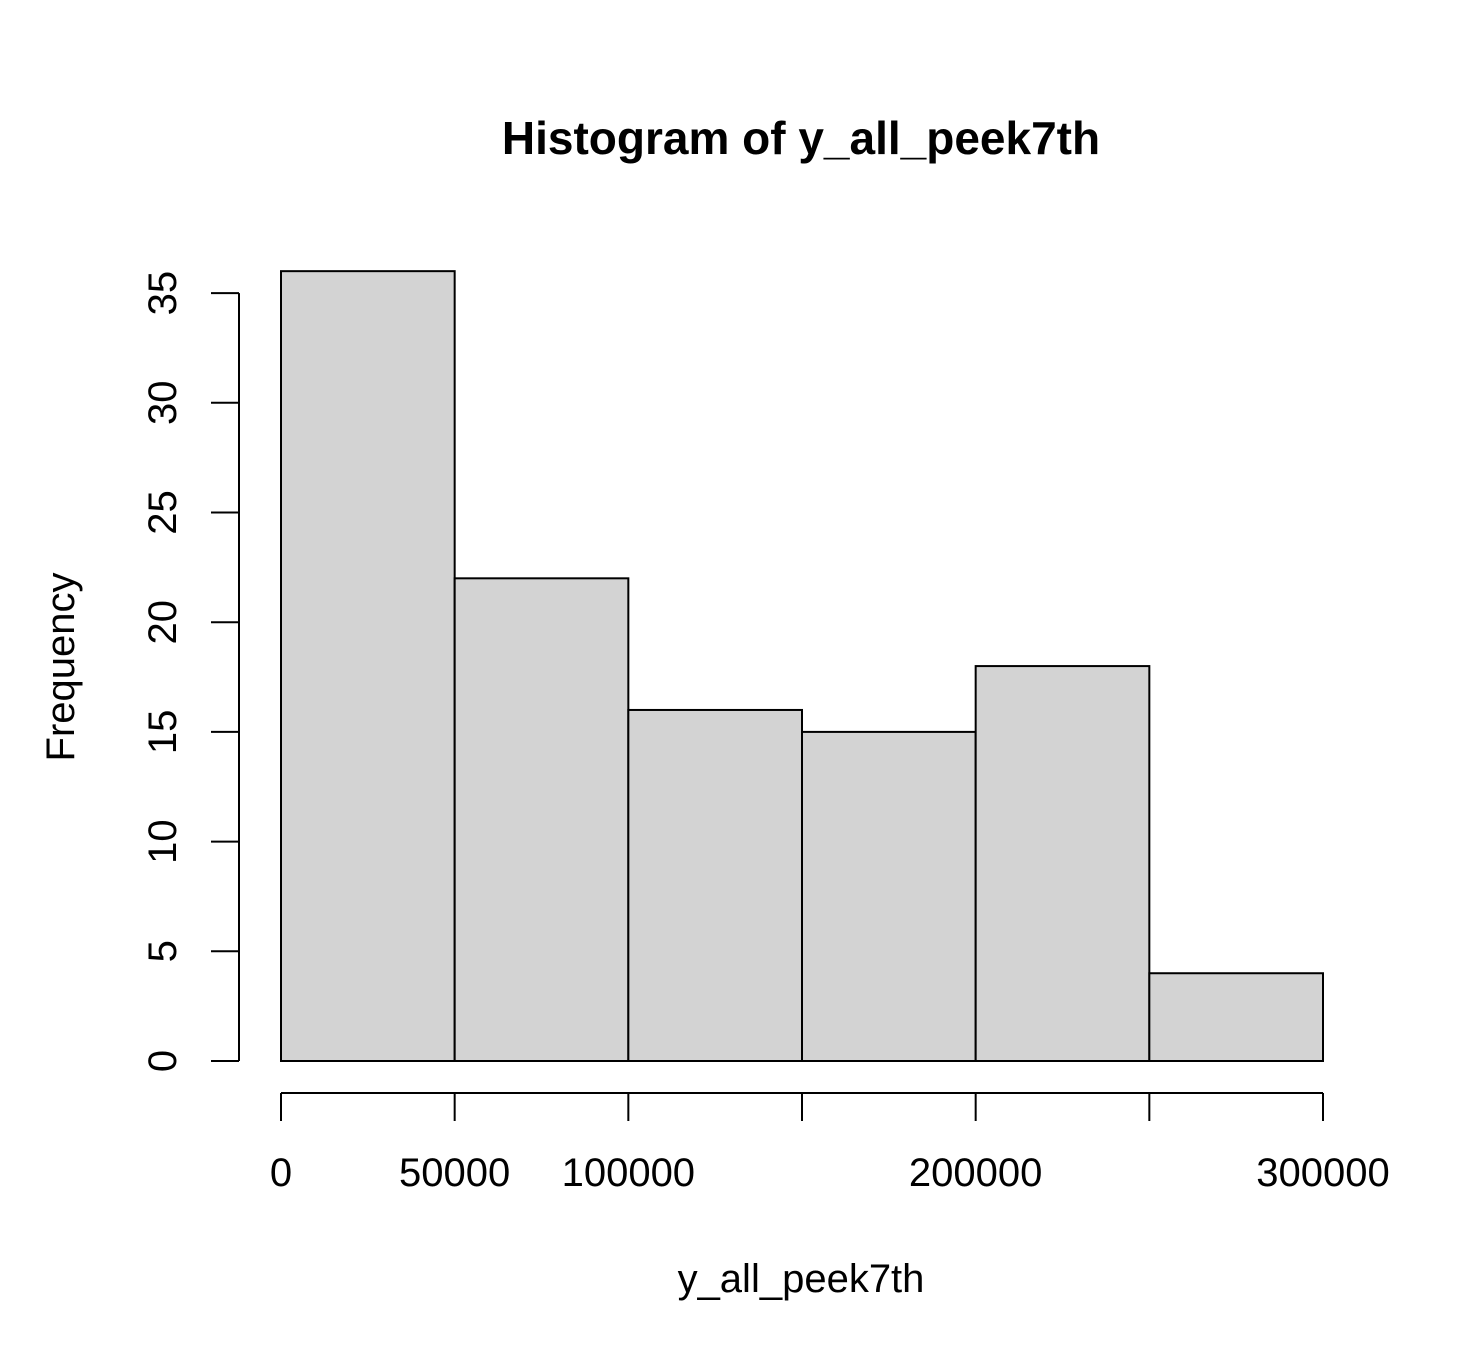 Image resolution: width=1472 pixels, height=1356 pixels. What do you see at coordinates (975, 1173) in the screenshot?
I see `x-tick-label-200000: 200000` at bounding box center [975, 1173].